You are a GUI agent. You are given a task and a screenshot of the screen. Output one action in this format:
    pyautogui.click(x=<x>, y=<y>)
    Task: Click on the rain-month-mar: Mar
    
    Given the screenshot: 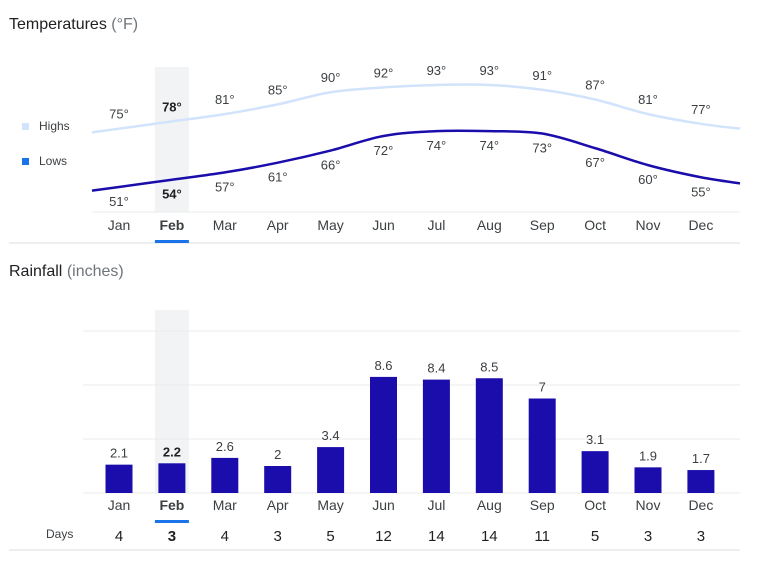 What is the action you would take?
    pyautogui.click(x=225, y=505)
    